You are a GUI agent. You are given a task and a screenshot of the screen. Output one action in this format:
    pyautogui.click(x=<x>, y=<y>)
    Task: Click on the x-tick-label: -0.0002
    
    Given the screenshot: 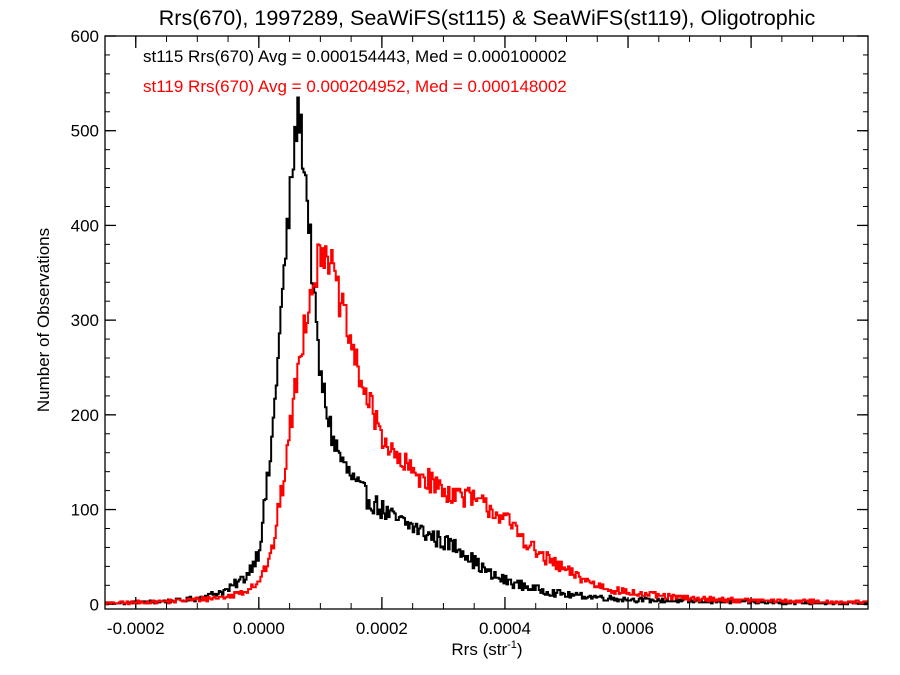 What is the action you would take?
    pyautogui.click(x=136, y=628)
    